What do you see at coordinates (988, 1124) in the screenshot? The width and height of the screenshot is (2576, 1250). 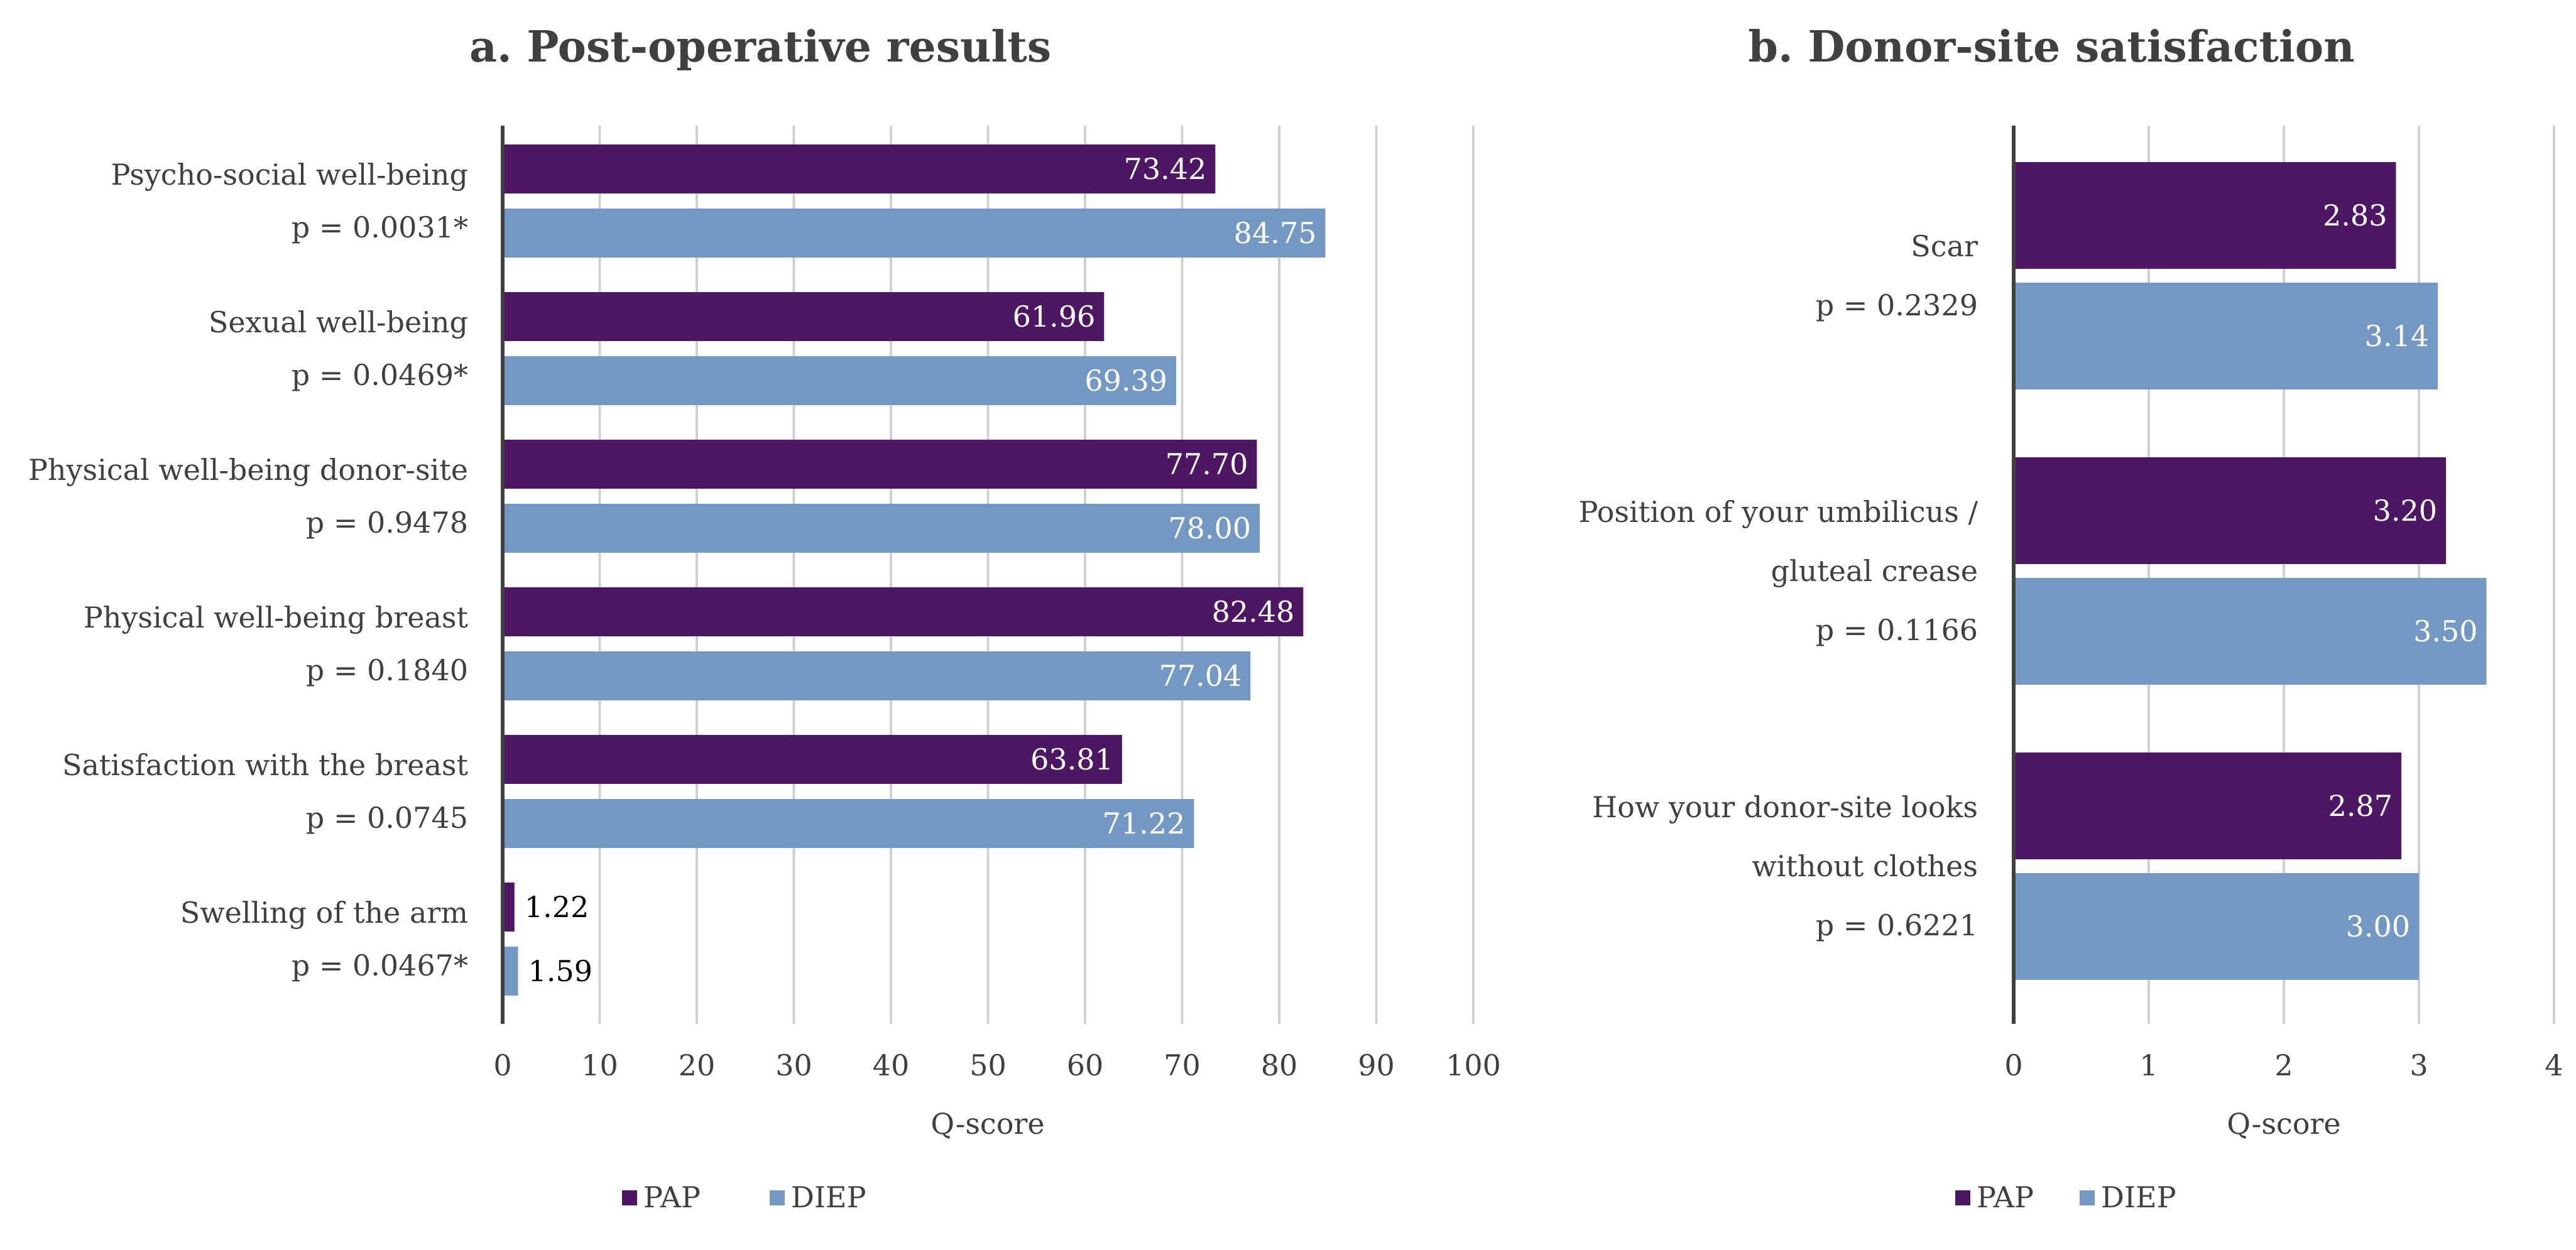 I see `panel-a-x-axis-label: Q-score` at bounding box center [988, 1124].